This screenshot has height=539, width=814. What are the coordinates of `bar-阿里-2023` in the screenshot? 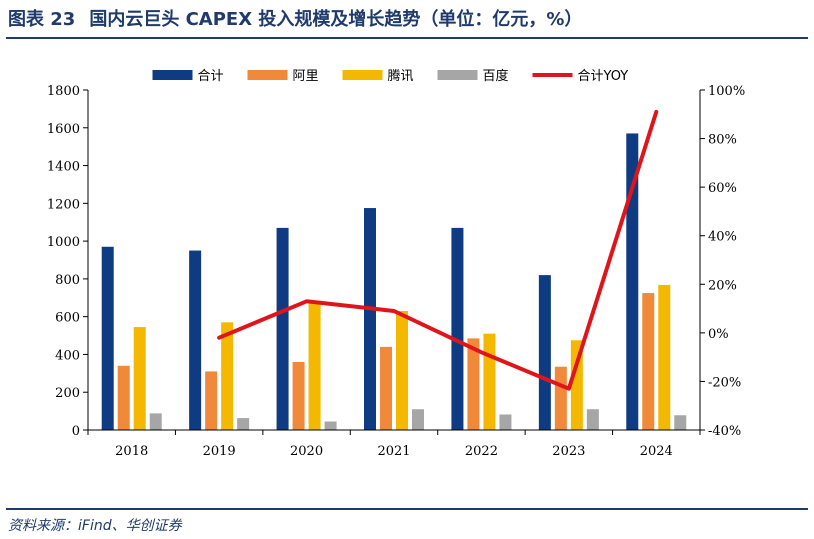 It's located at (560, 398).